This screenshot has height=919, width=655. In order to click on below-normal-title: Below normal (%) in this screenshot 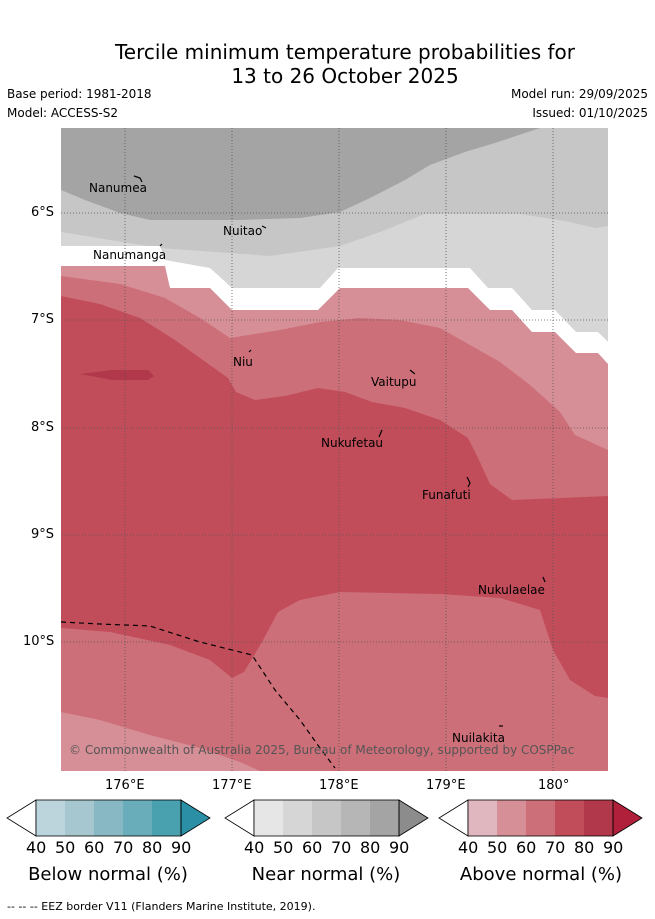, I will do `click(108, 874)`.